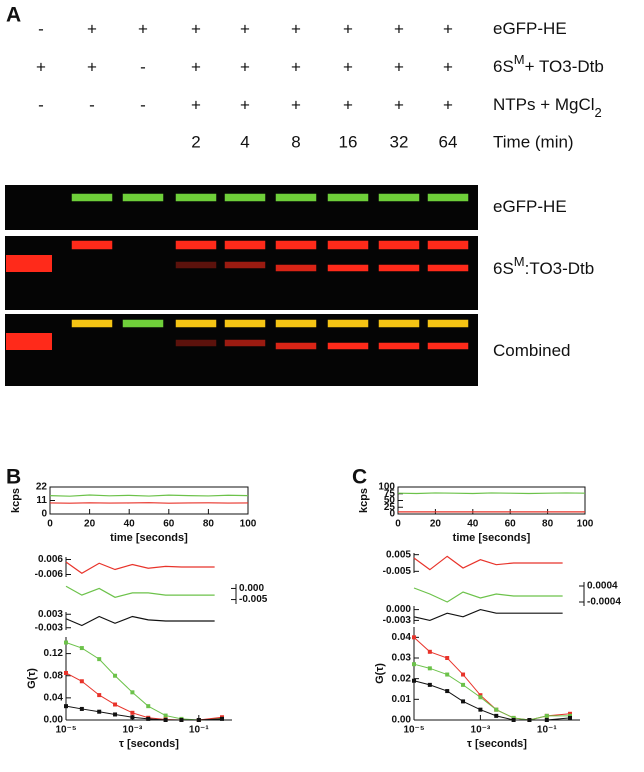 The height and width of the screenshot is (772, 644). I want to click on y-tick-label: 0.0004, so click(602, 586).